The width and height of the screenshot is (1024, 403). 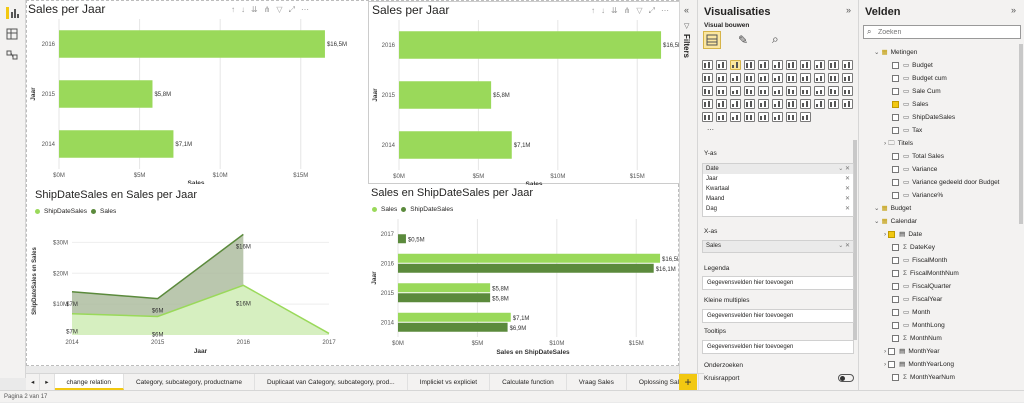 What do you see at coordinates (778, 316) in the screenshot?
I see `small-multiples-well: Gegevensvelden hier toevoegen` at bounding box center [778, 316].